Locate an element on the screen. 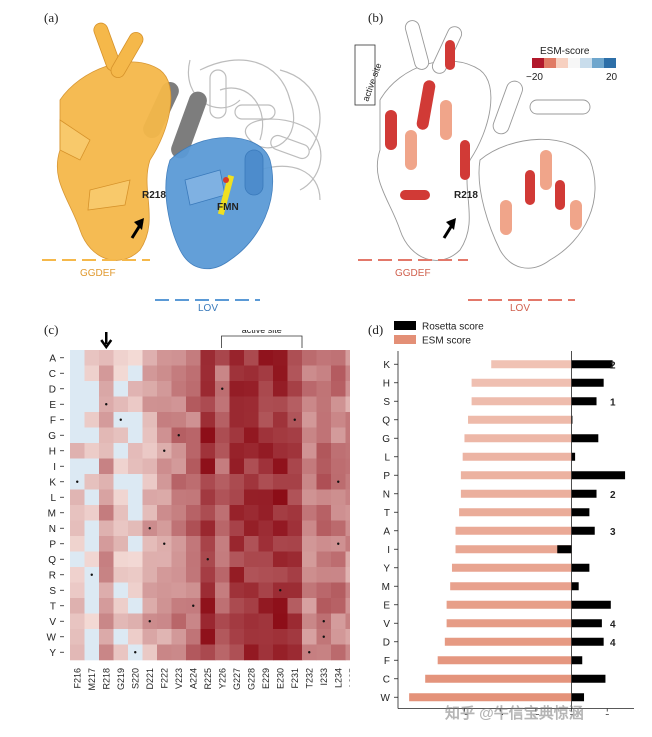  colorbar-title: ESM-score is located at coordinates (565, 51).